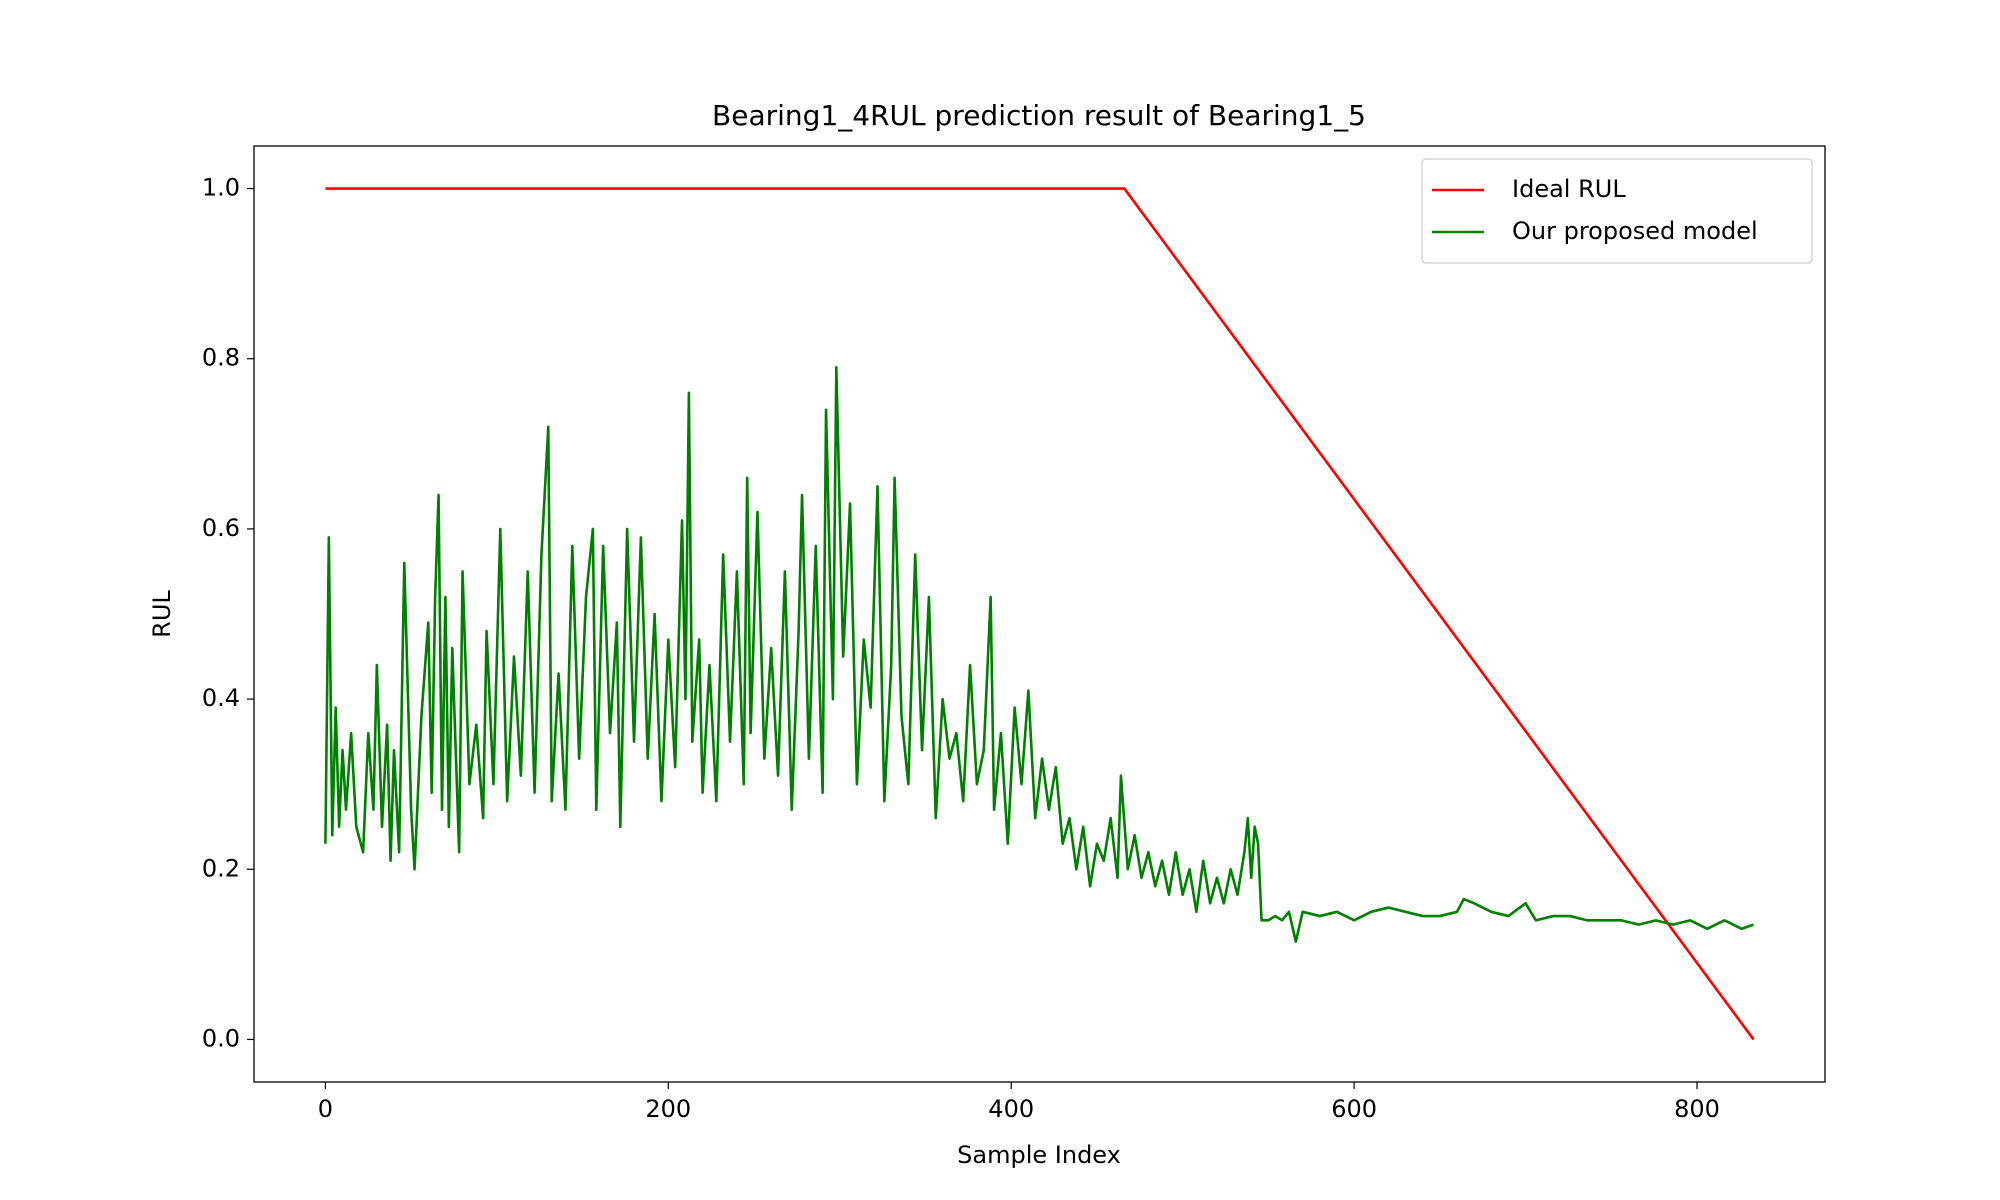 This screenshot has height=1200, width=2000. Describe the element at coordinates (221, 1038) in the screenshot. I see `y-tick-label: 0.0` at that location.